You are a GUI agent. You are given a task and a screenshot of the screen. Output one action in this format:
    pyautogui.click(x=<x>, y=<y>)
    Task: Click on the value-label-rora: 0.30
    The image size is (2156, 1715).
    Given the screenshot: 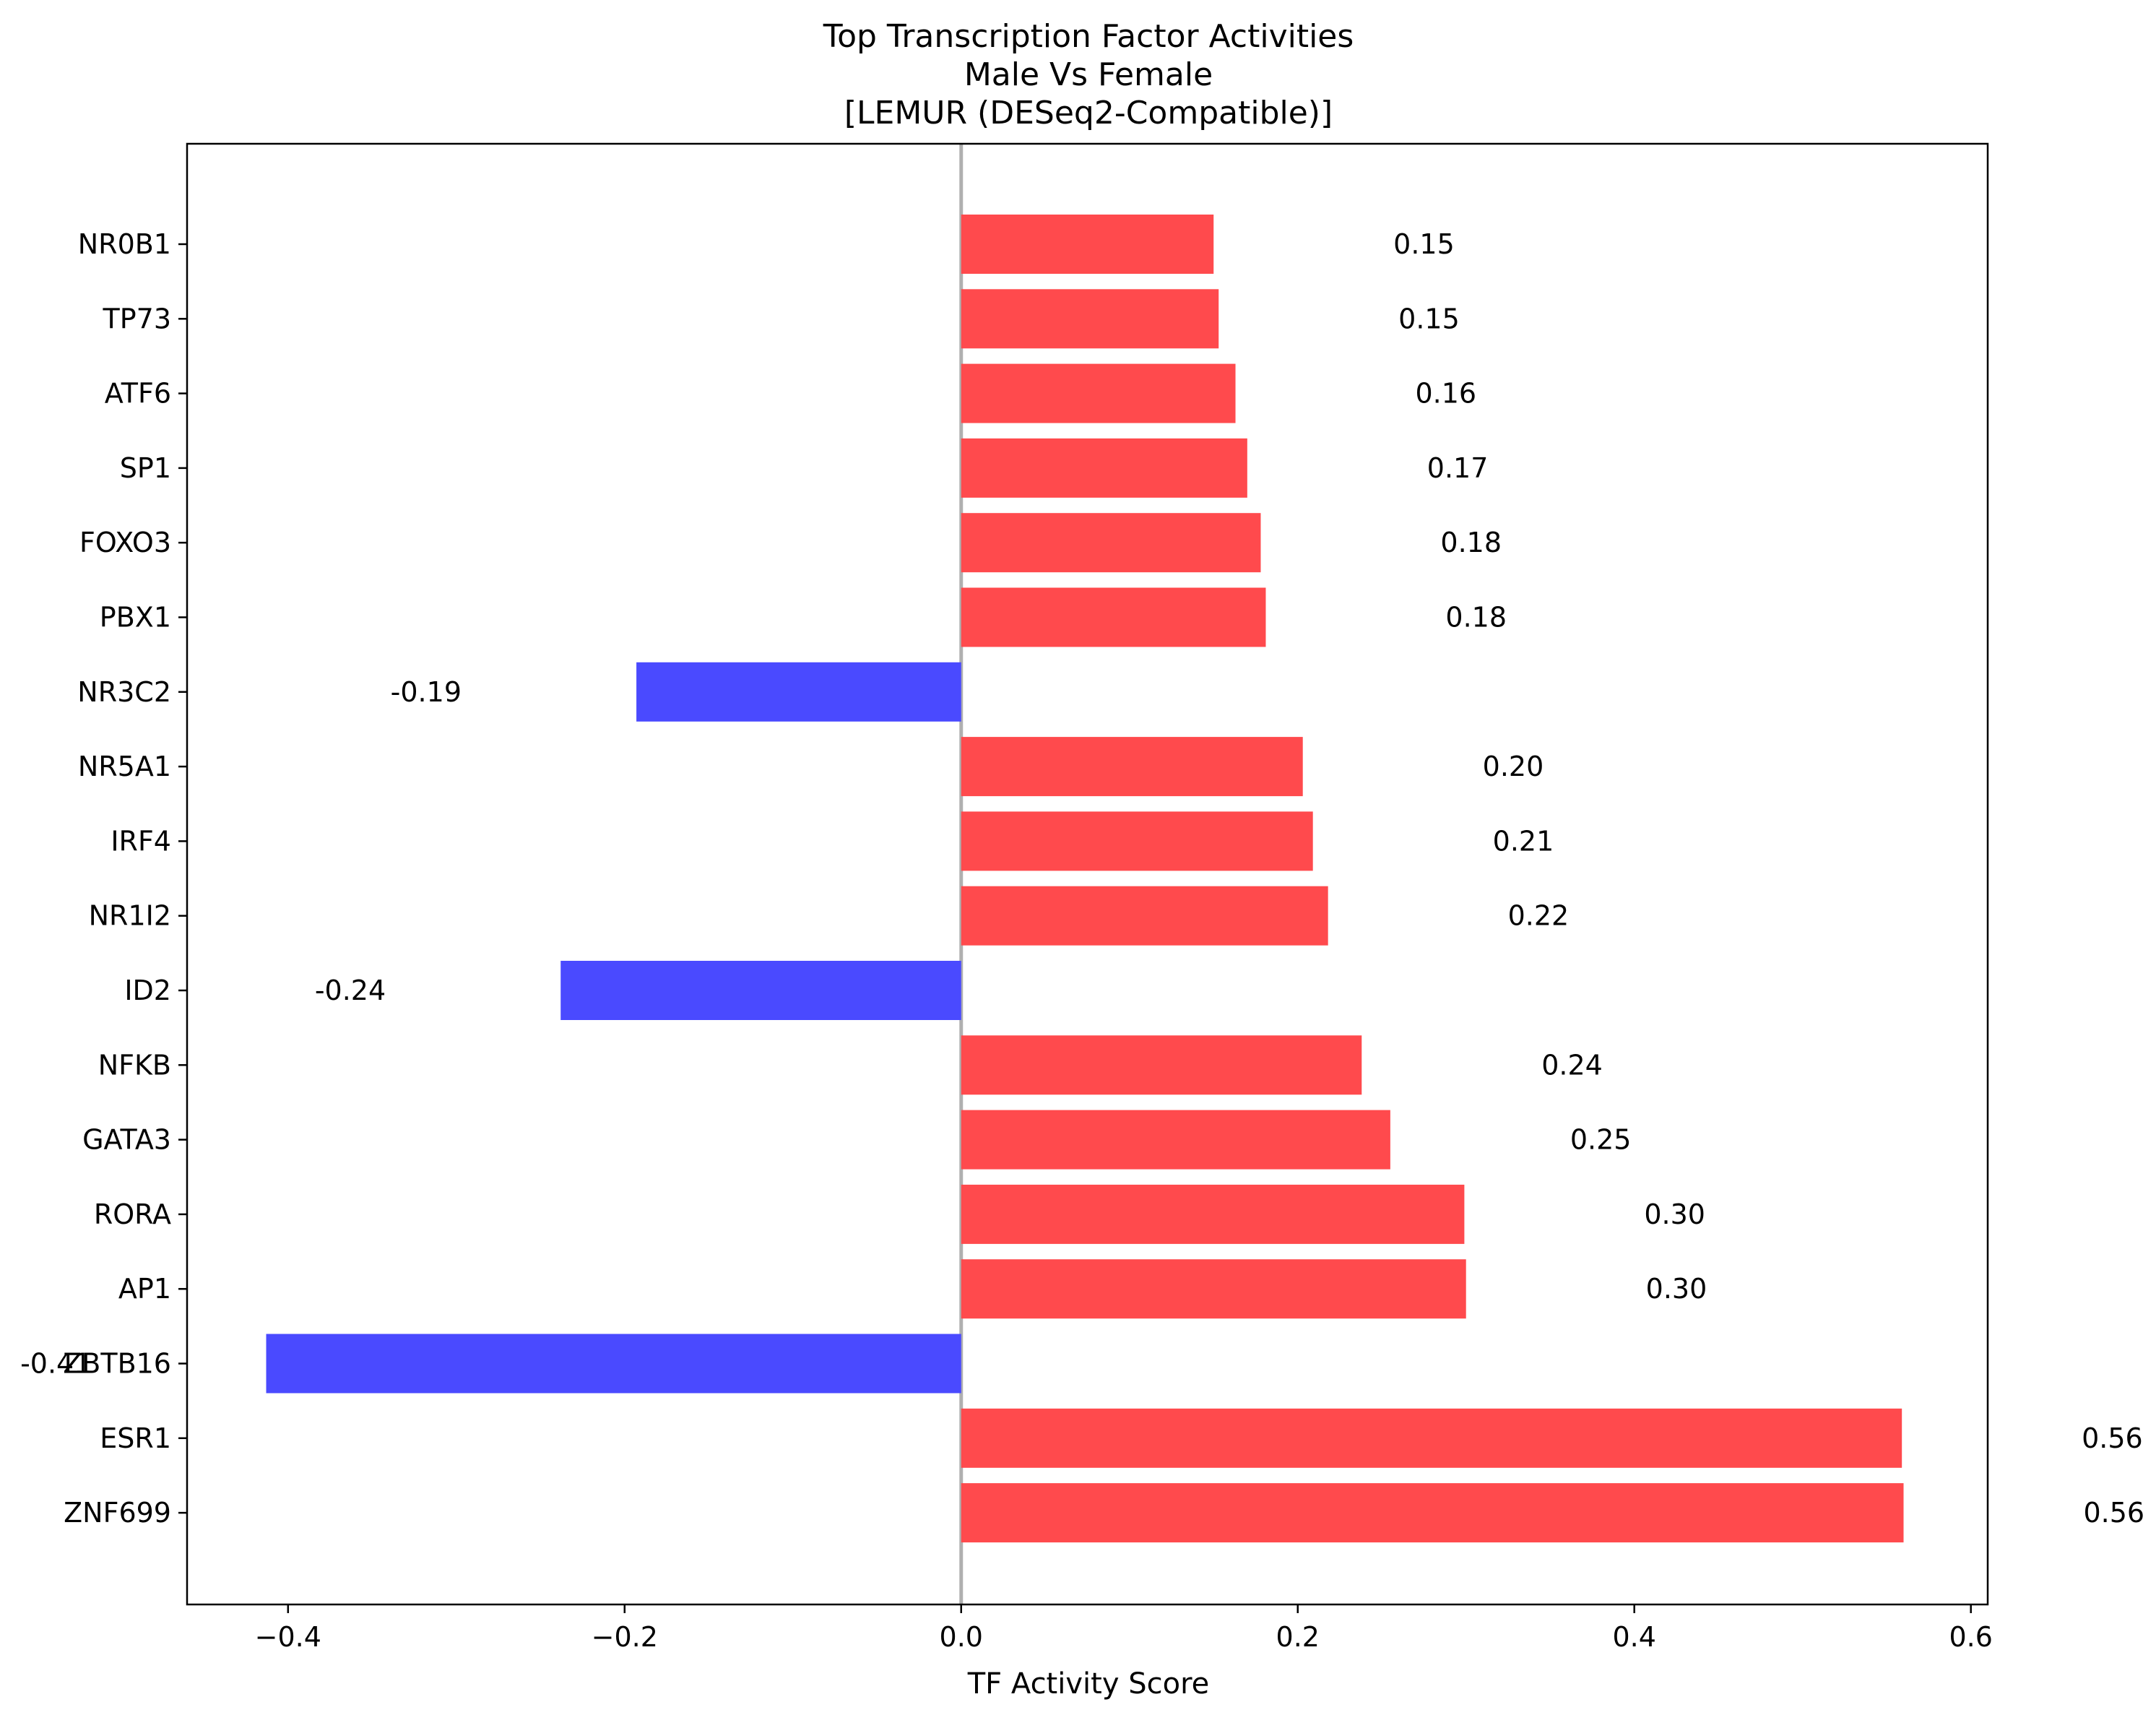 What is the action you would take?
    pyautogui.click(x=1674, y=1214)
    